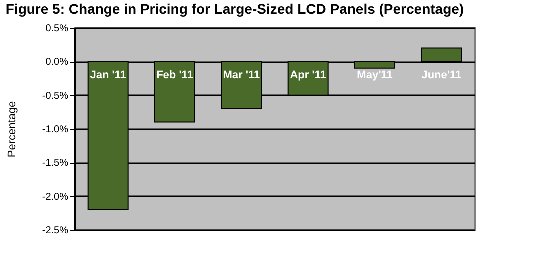  I want to click on x-tick-label: June'11, so click(442, 76).